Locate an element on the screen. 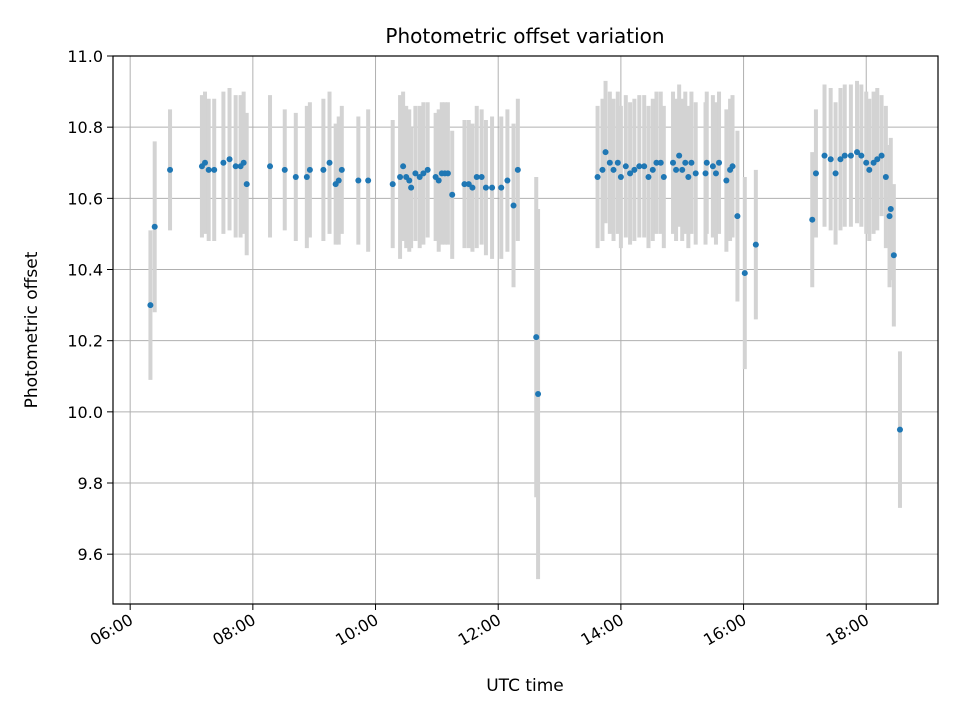  chart-title: Photometric offset variation is located at coordinates (524, 36).